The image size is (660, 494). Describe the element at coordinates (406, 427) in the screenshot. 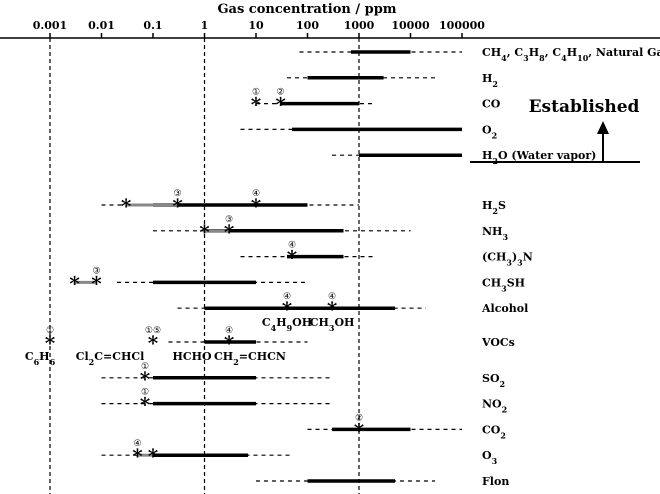

I see `gas-row-co2: *② CO2` at that location.